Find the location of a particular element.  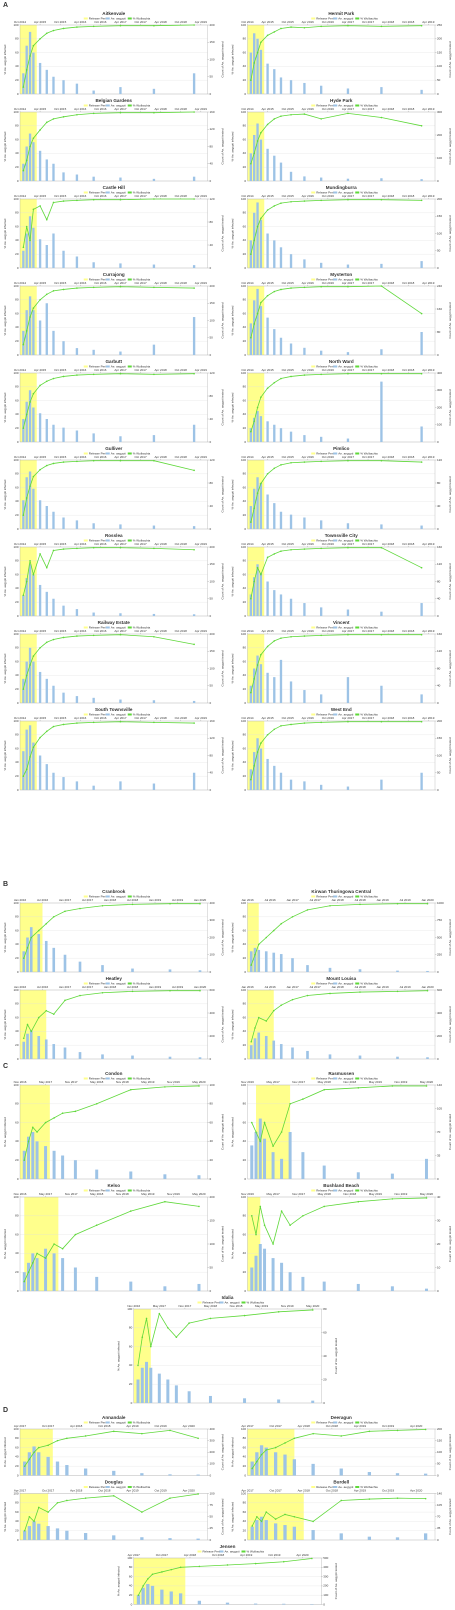

y2-tick-label: 50 is located at coordinates (212, 599).